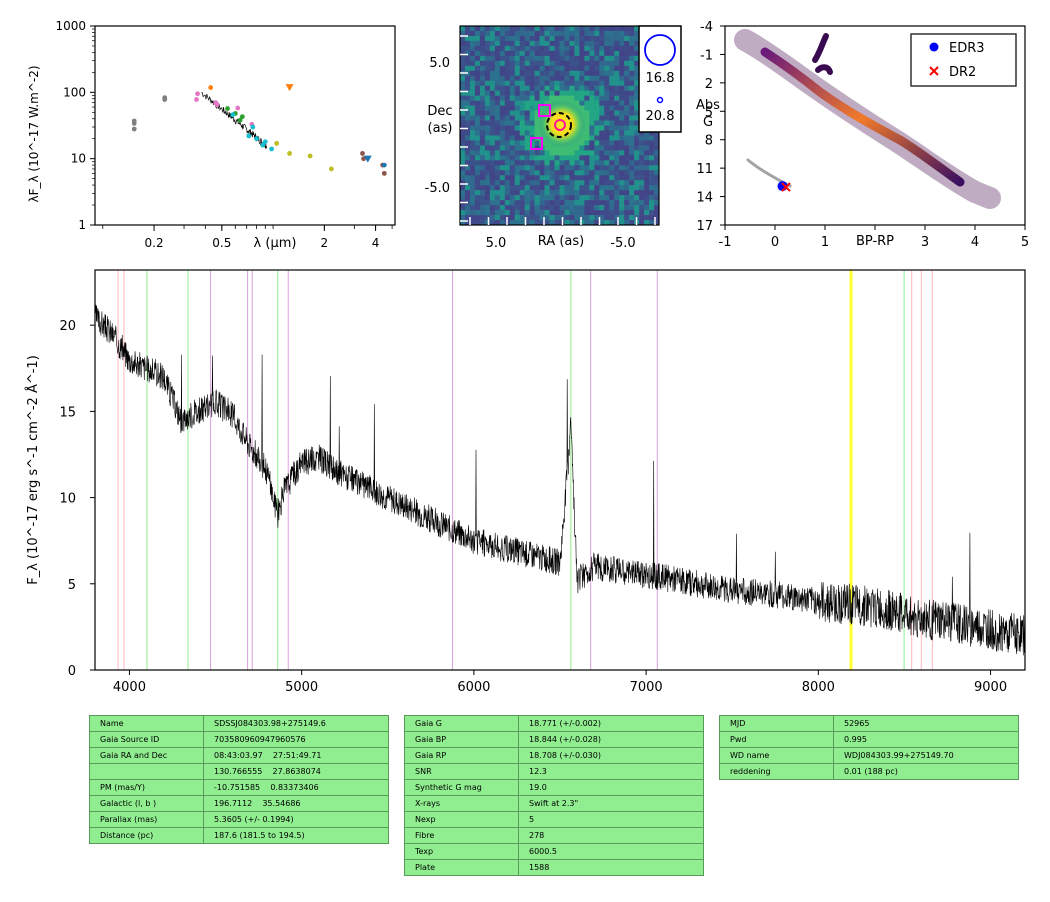 This screenshot has height=902, width=1050. Describe the element at coordinates (560, 126) in the screenshot. I see `image-pixels` at that location.